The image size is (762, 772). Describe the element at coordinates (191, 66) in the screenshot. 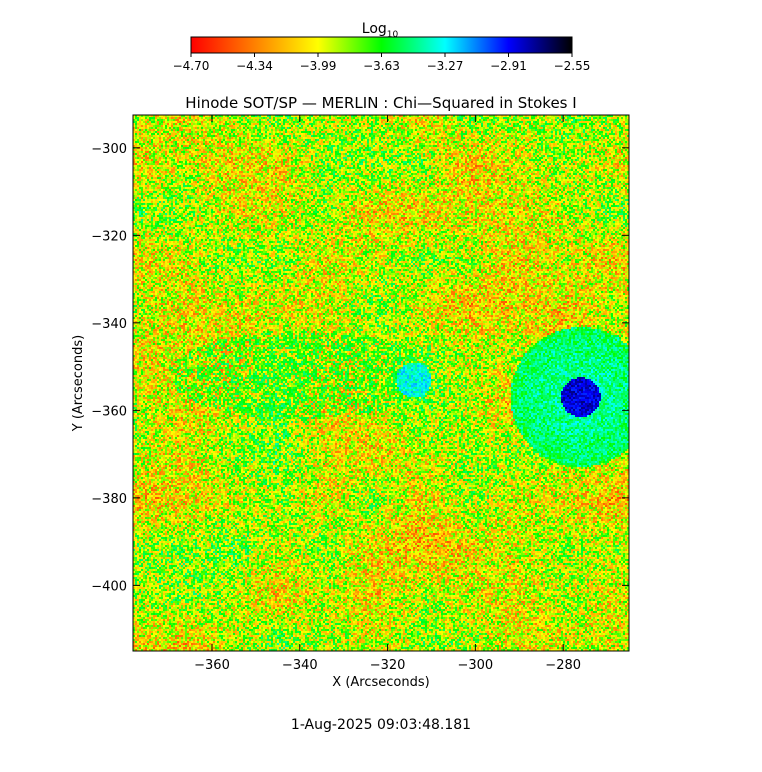

I see `colorbar-tick-label: −4.70` at that location.